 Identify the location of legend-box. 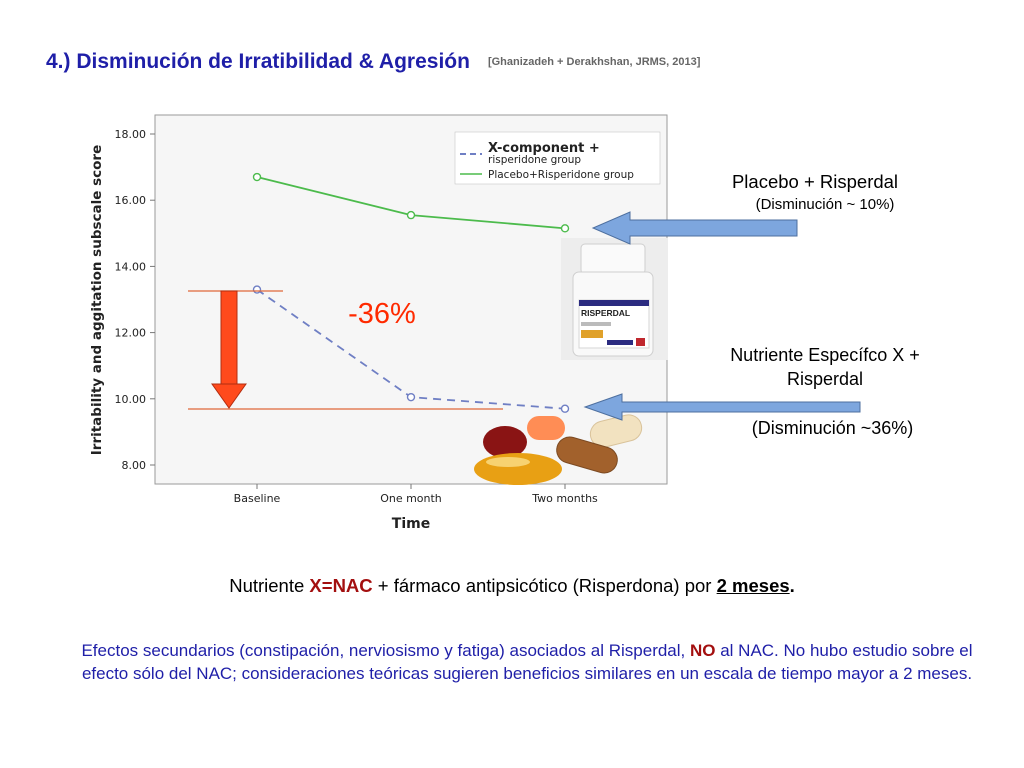
(557, 158).